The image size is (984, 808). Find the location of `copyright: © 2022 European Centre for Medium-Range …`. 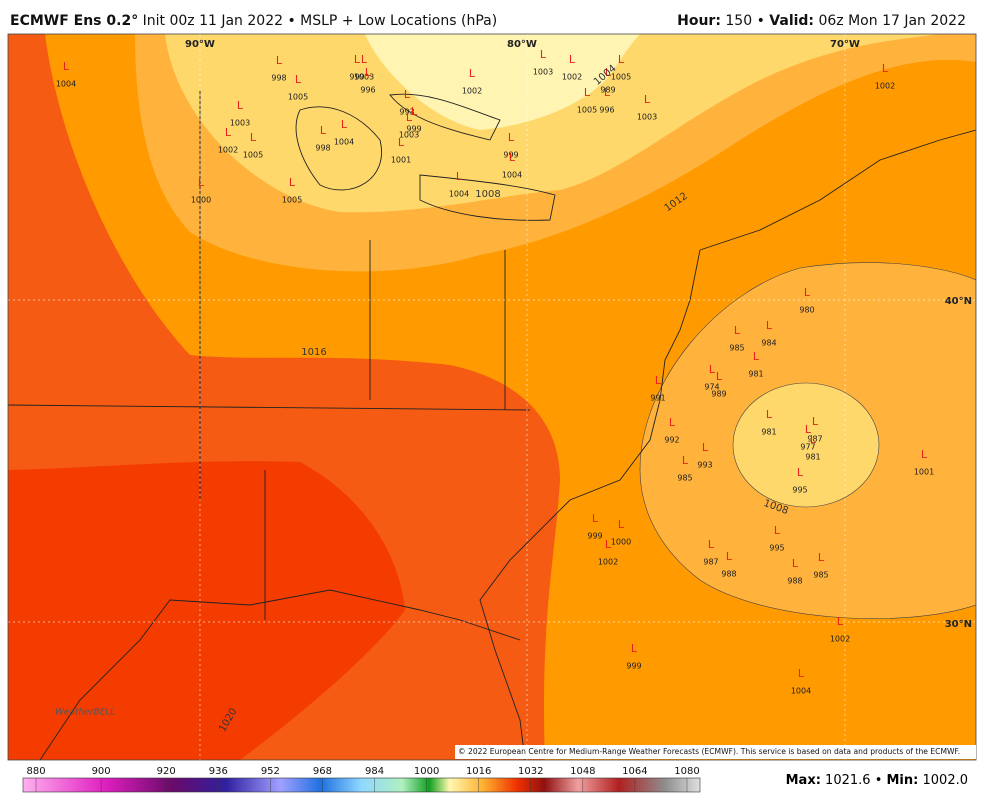

copyright: © 2022 European Centre for Medium-Range … is located at coordinates (709, 751).